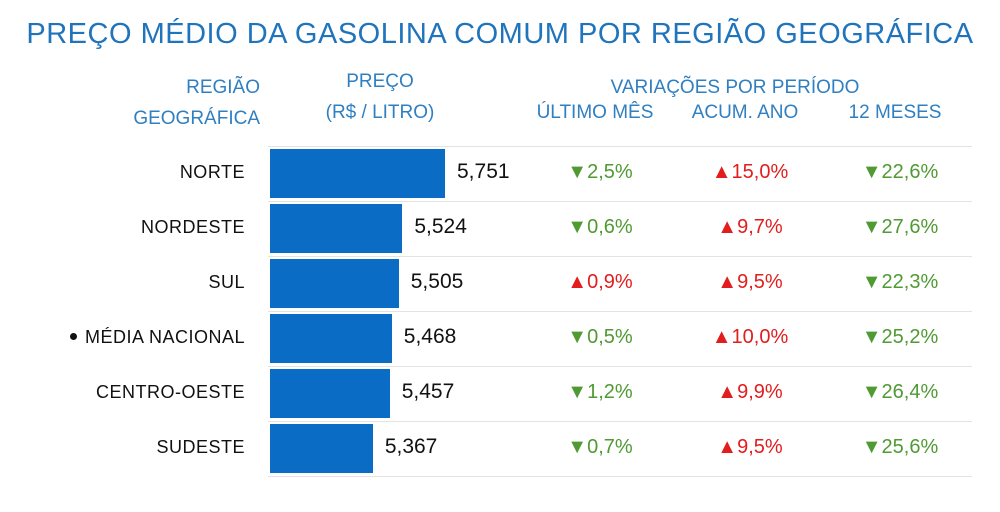 The width and height of the screenshot is (1000, 512). Describe the element at coordinates (900, 227) in the screenshot. I see `twelve-months-variation: ▼27,6%` at that location.